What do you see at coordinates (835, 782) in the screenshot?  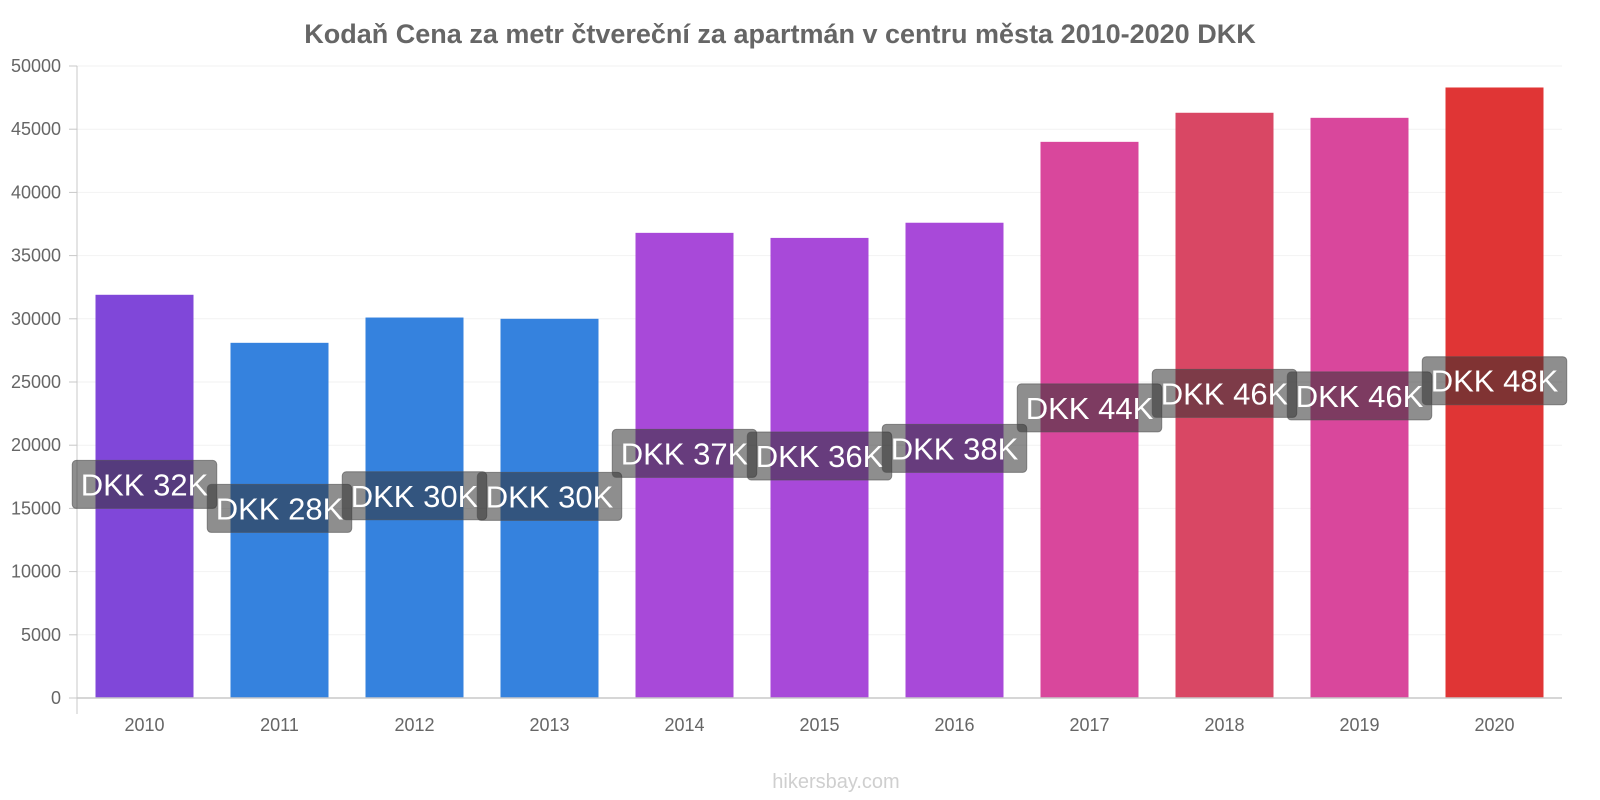 I see `watermark: hikersbay.com` at bounding box center [835, 782].